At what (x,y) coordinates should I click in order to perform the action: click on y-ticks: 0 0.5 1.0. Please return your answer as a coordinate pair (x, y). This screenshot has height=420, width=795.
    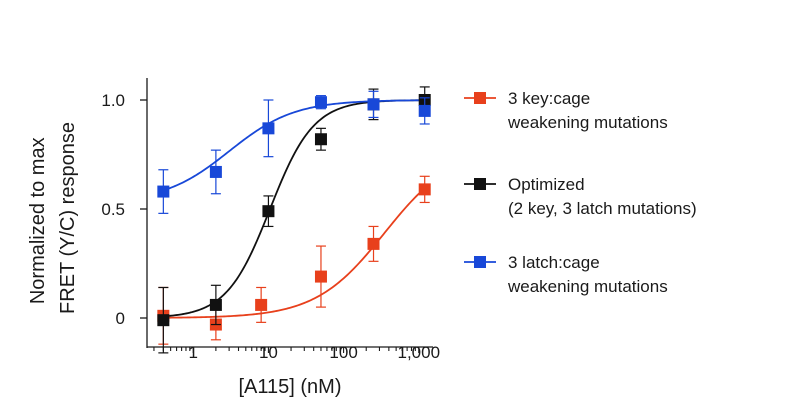
    Looking at the image, I should click on (124, 209).